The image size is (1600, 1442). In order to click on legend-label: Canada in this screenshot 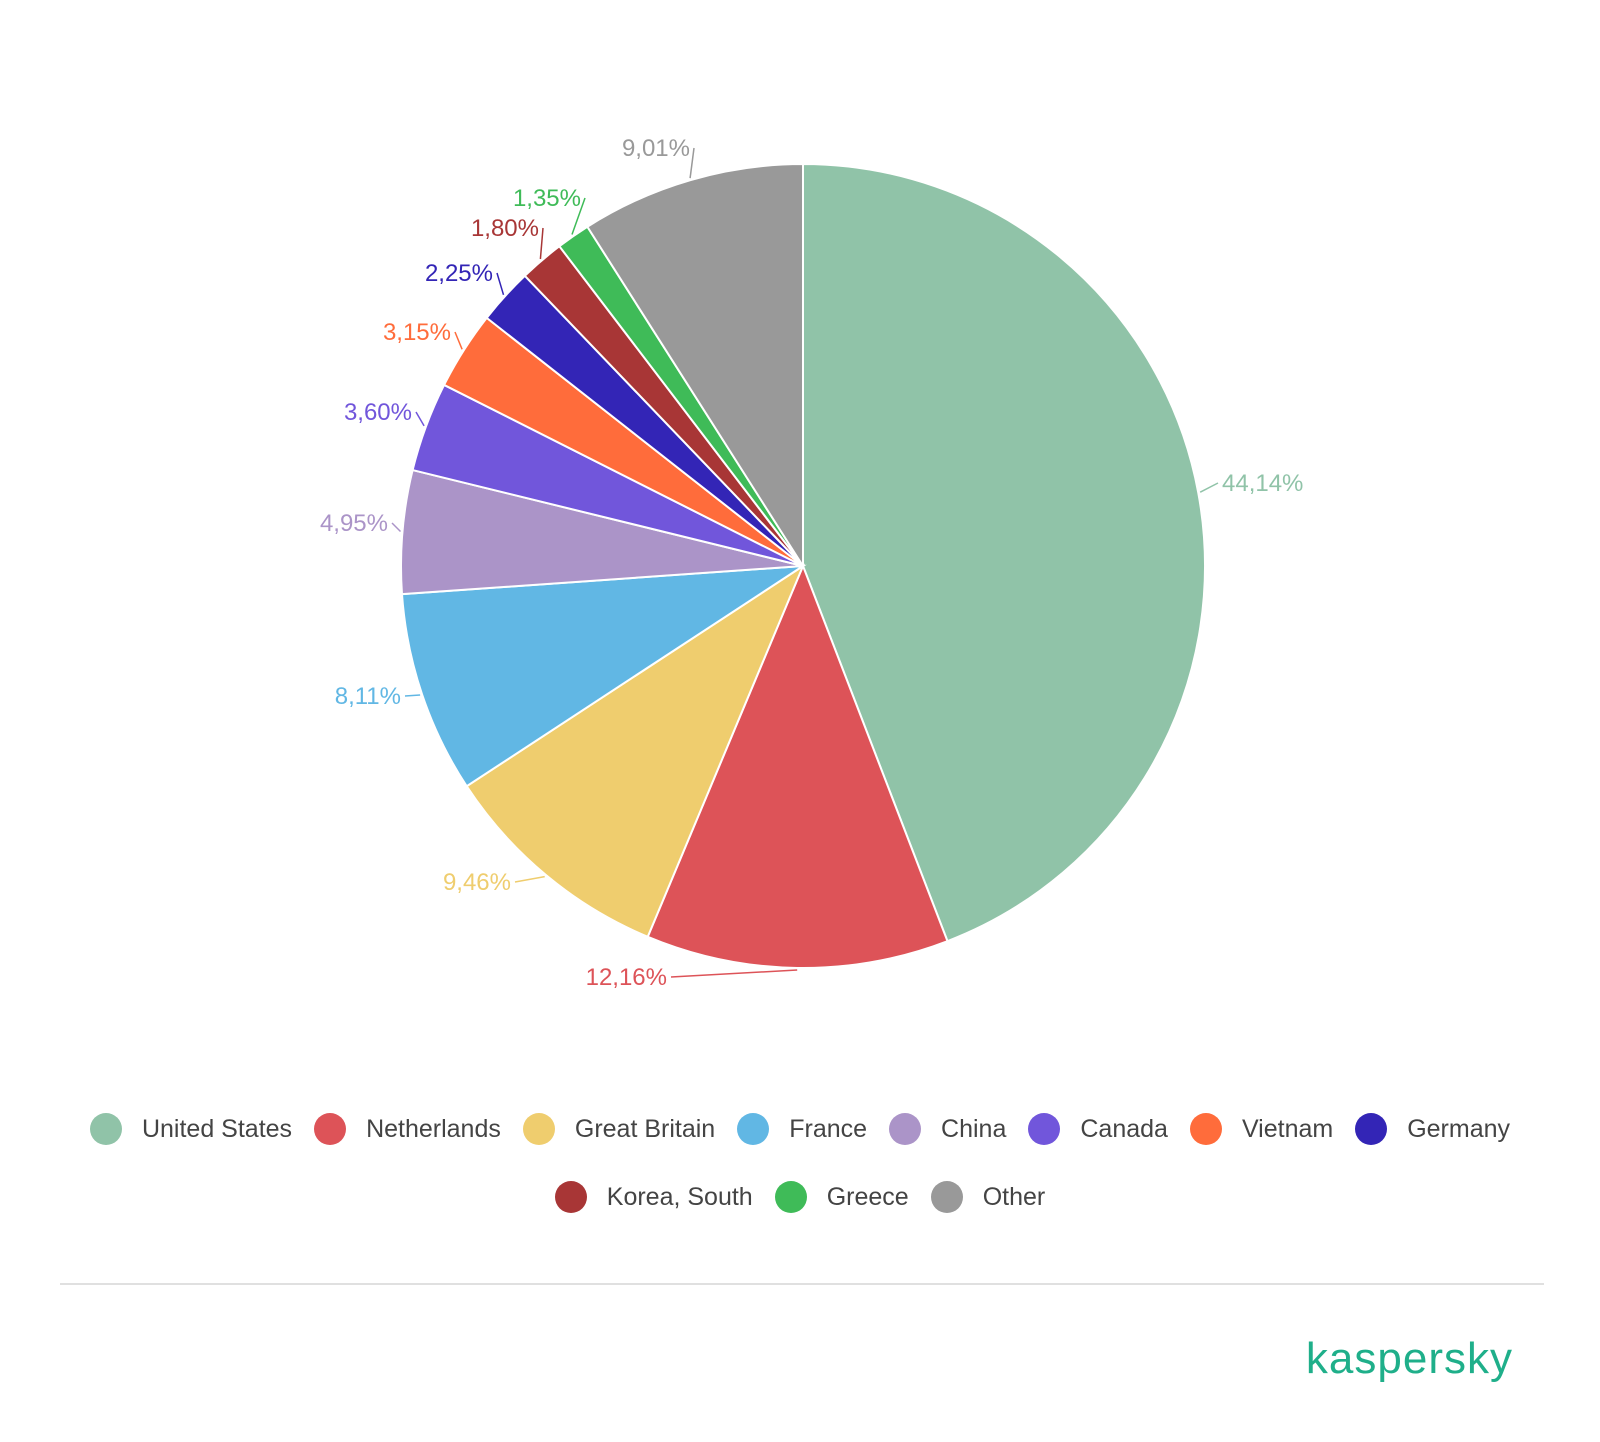, I will do `click(1124, 1128)`.